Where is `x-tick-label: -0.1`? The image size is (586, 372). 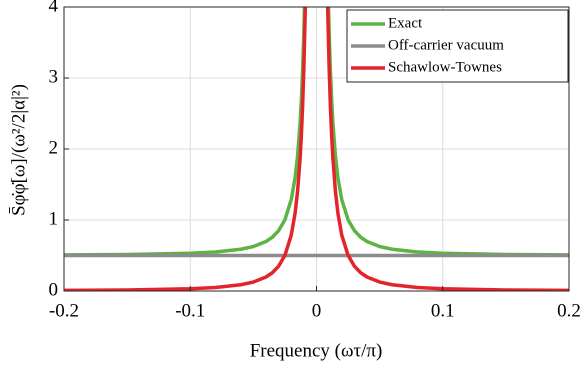 x-tick-label: -0.1 is located at coordinates (190, 310).